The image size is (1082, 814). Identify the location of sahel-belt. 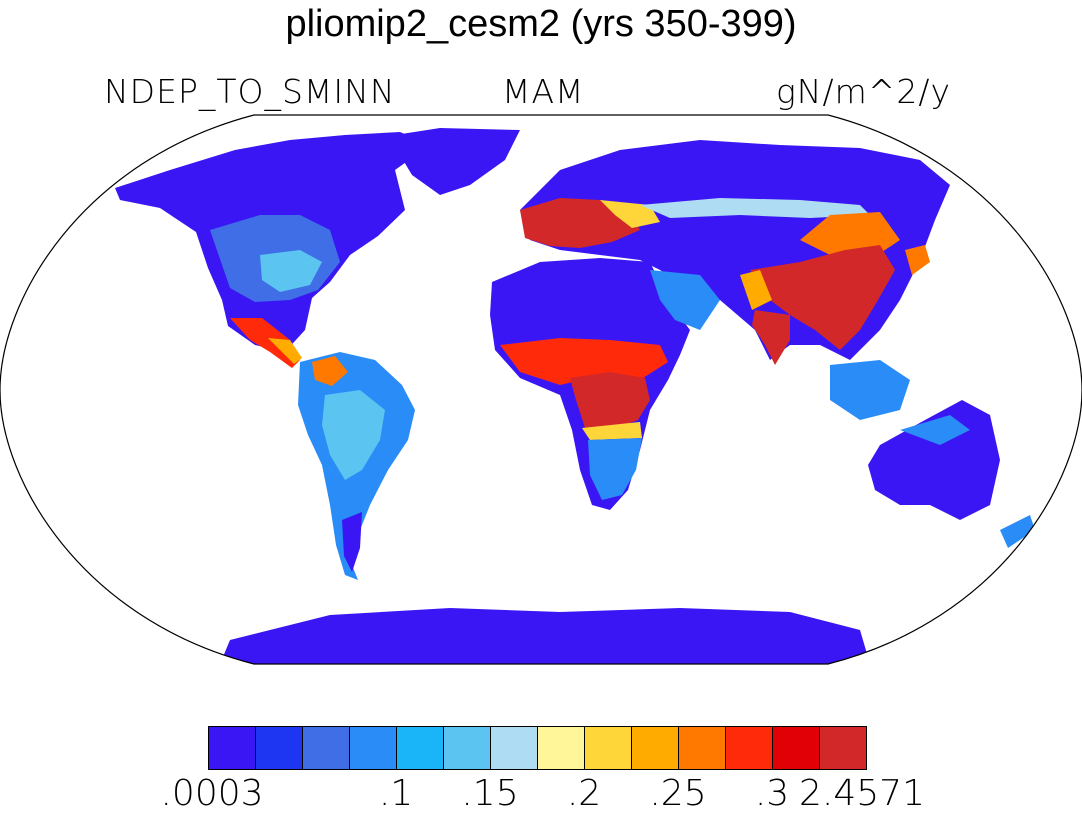
(584, 361).